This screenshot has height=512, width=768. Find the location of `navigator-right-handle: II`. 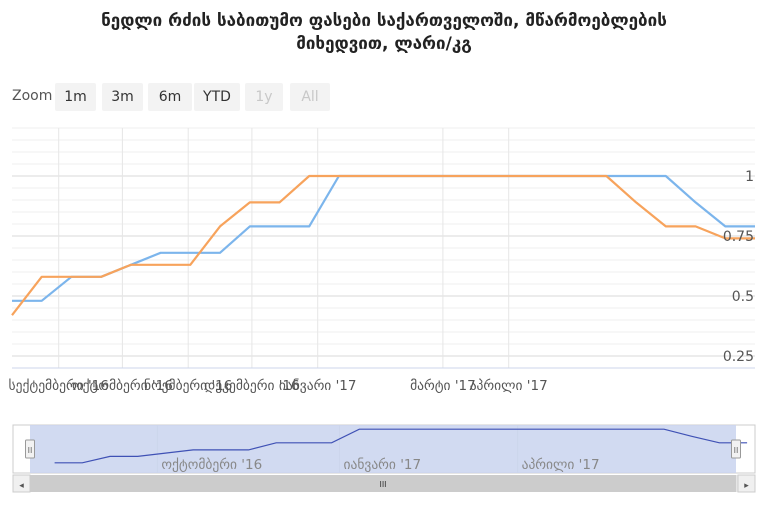

navigator-right-handle: II is located at coordinates (736, 449).